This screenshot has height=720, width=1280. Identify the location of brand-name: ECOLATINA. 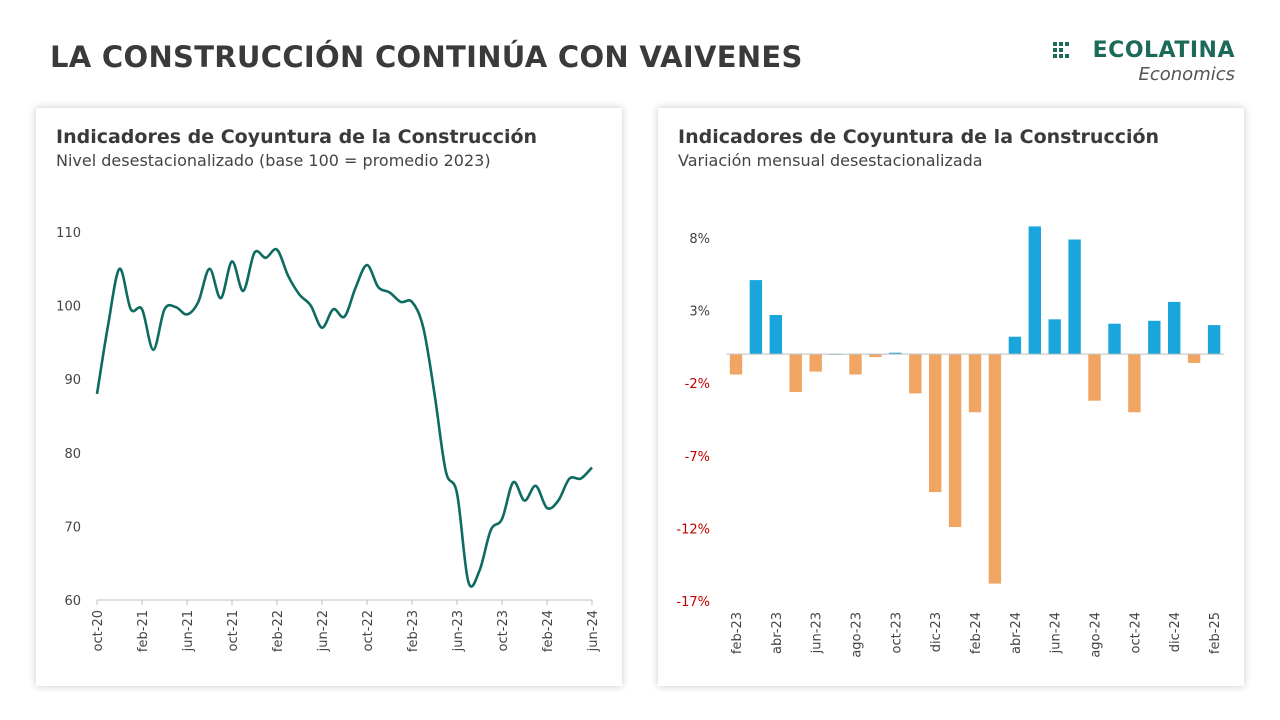
(1163, 50).